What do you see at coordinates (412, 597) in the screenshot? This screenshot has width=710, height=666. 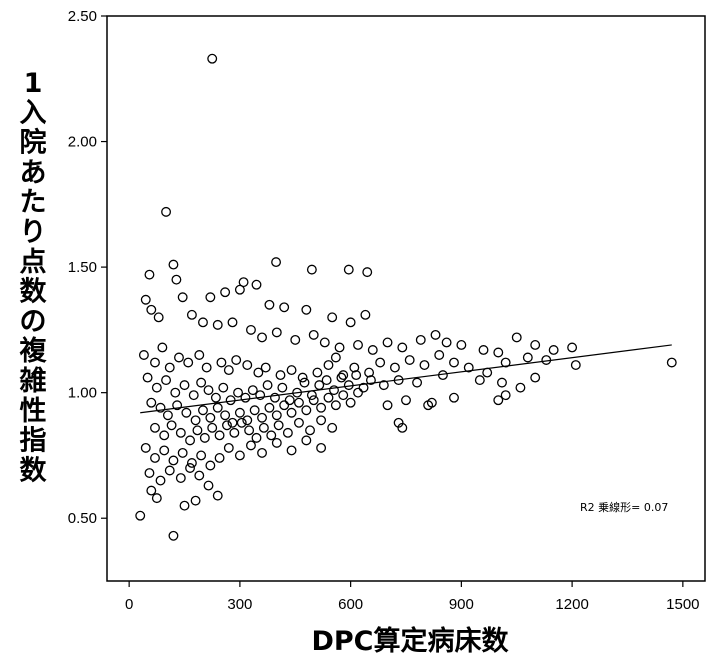 I see `x-axis-ticks: 0 300 600 900 1200 1500` at bounding box center [412, 597].